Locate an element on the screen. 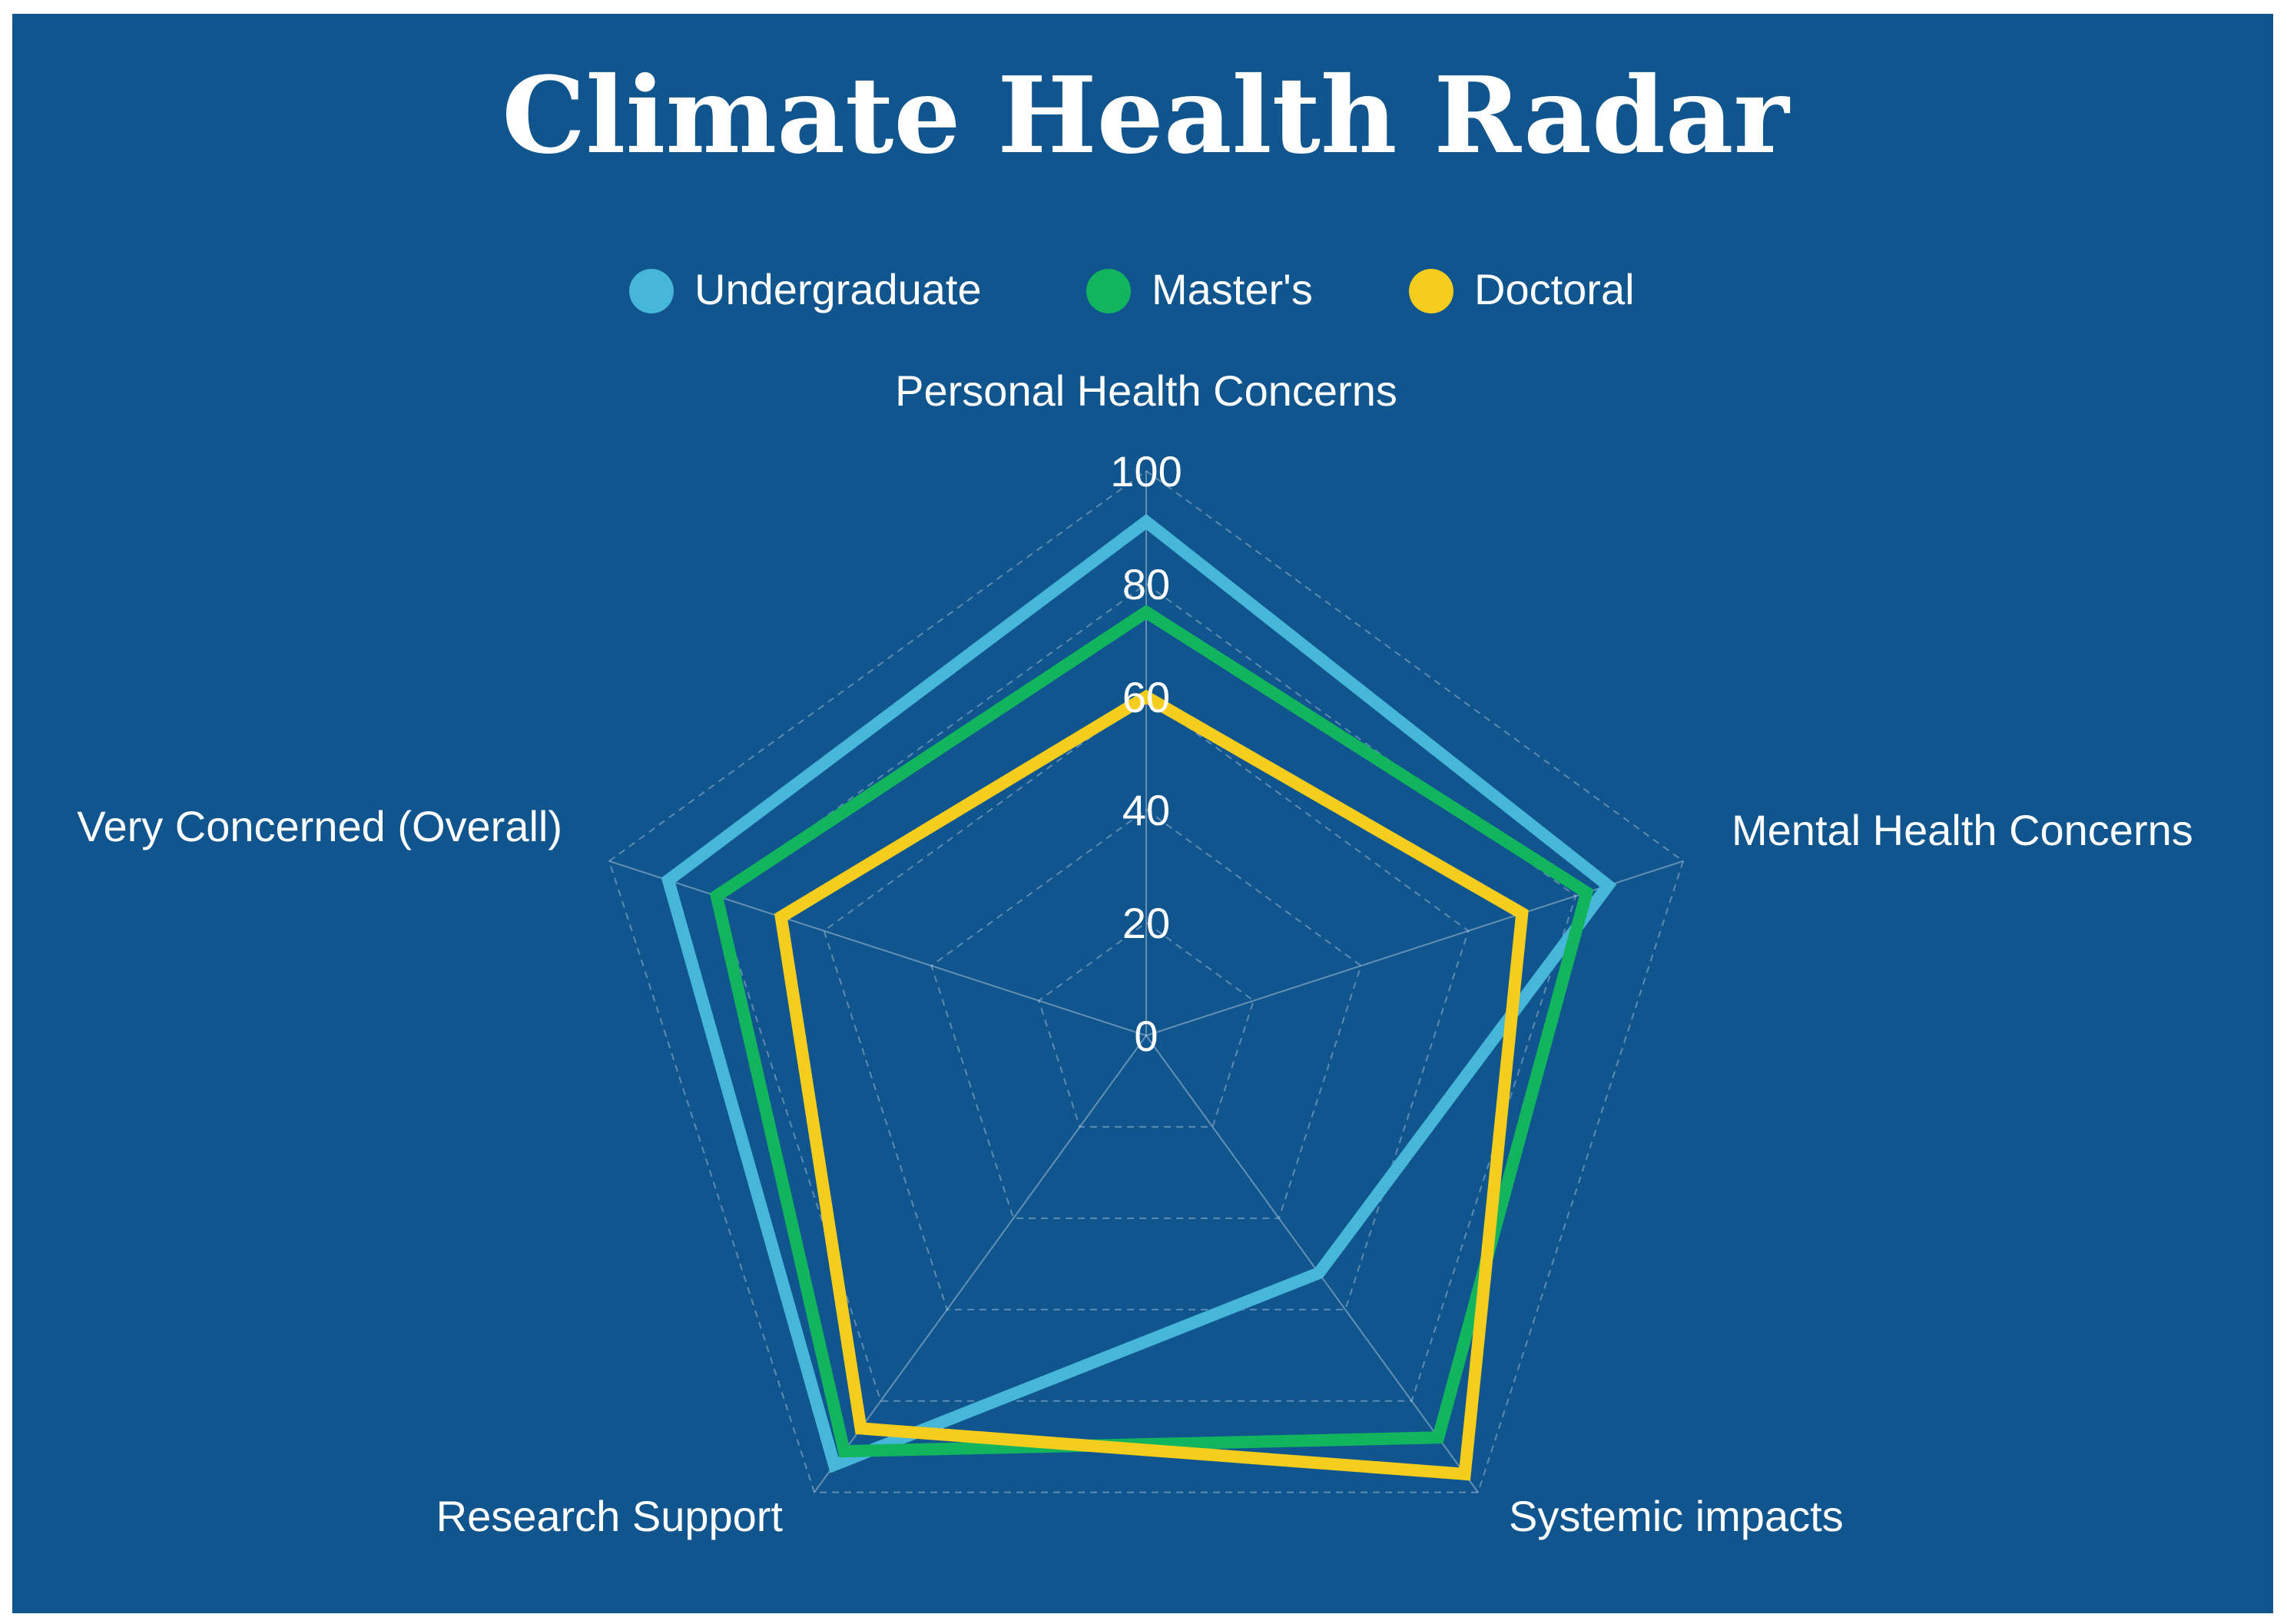 The width and height of the screenshot is (2287, 1624). legend-item-masters: Master's is located at coordinates (1199, 289).